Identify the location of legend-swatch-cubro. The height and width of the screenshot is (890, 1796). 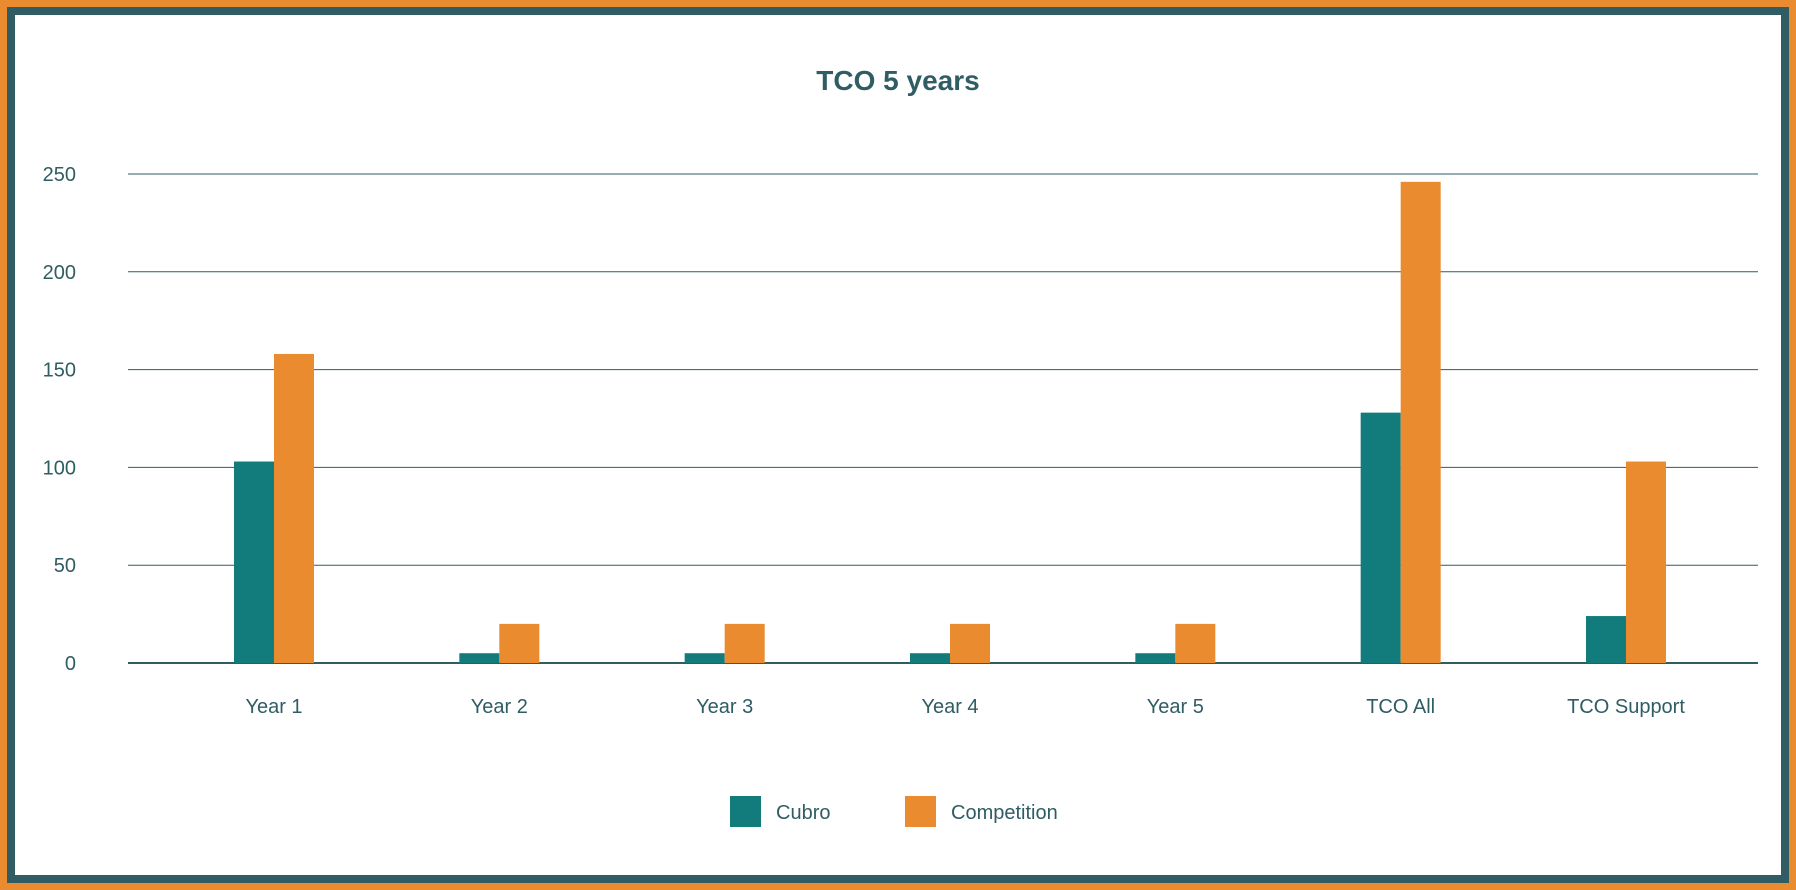
(745, 811).